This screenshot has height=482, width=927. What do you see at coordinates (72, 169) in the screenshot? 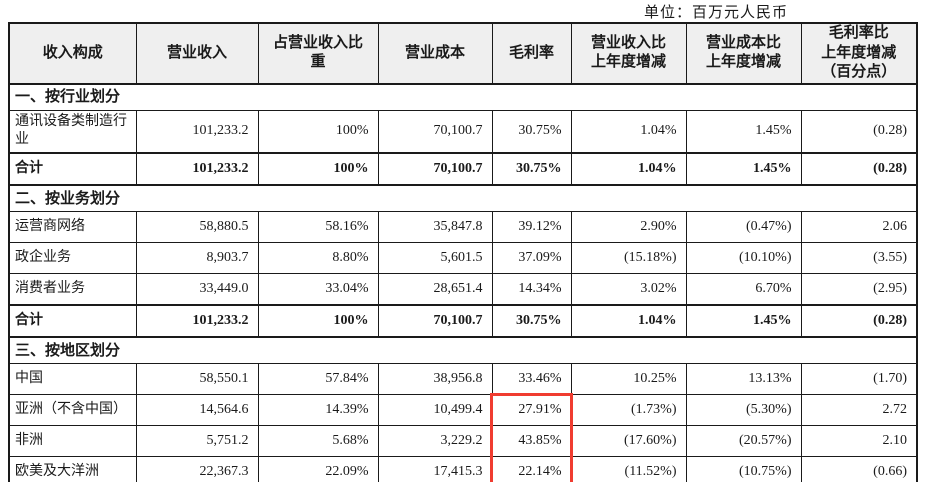
I see `cell-category: 合计` at bounding box center [72, 169].